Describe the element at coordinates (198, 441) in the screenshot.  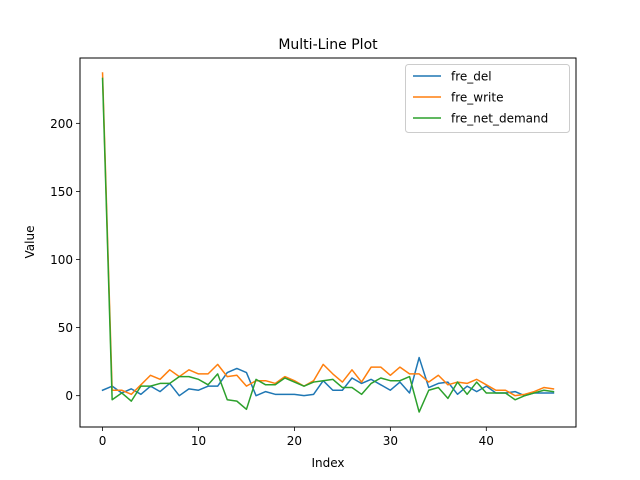
I see `x-tick-label: 10` at that location.